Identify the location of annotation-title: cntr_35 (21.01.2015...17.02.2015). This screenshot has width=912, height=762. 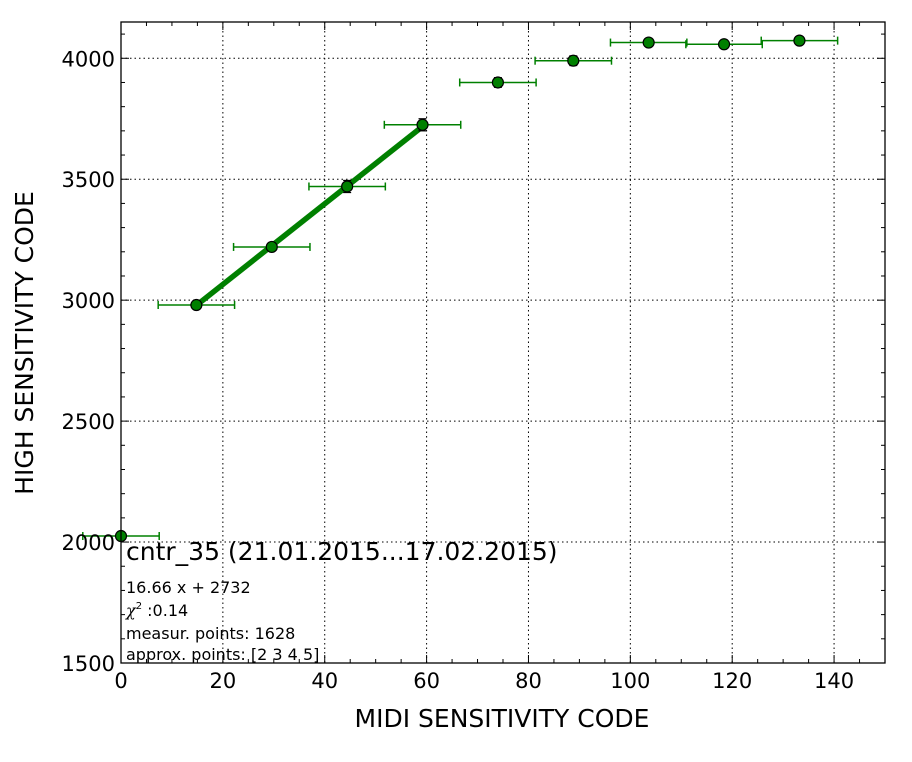
(342, 551).